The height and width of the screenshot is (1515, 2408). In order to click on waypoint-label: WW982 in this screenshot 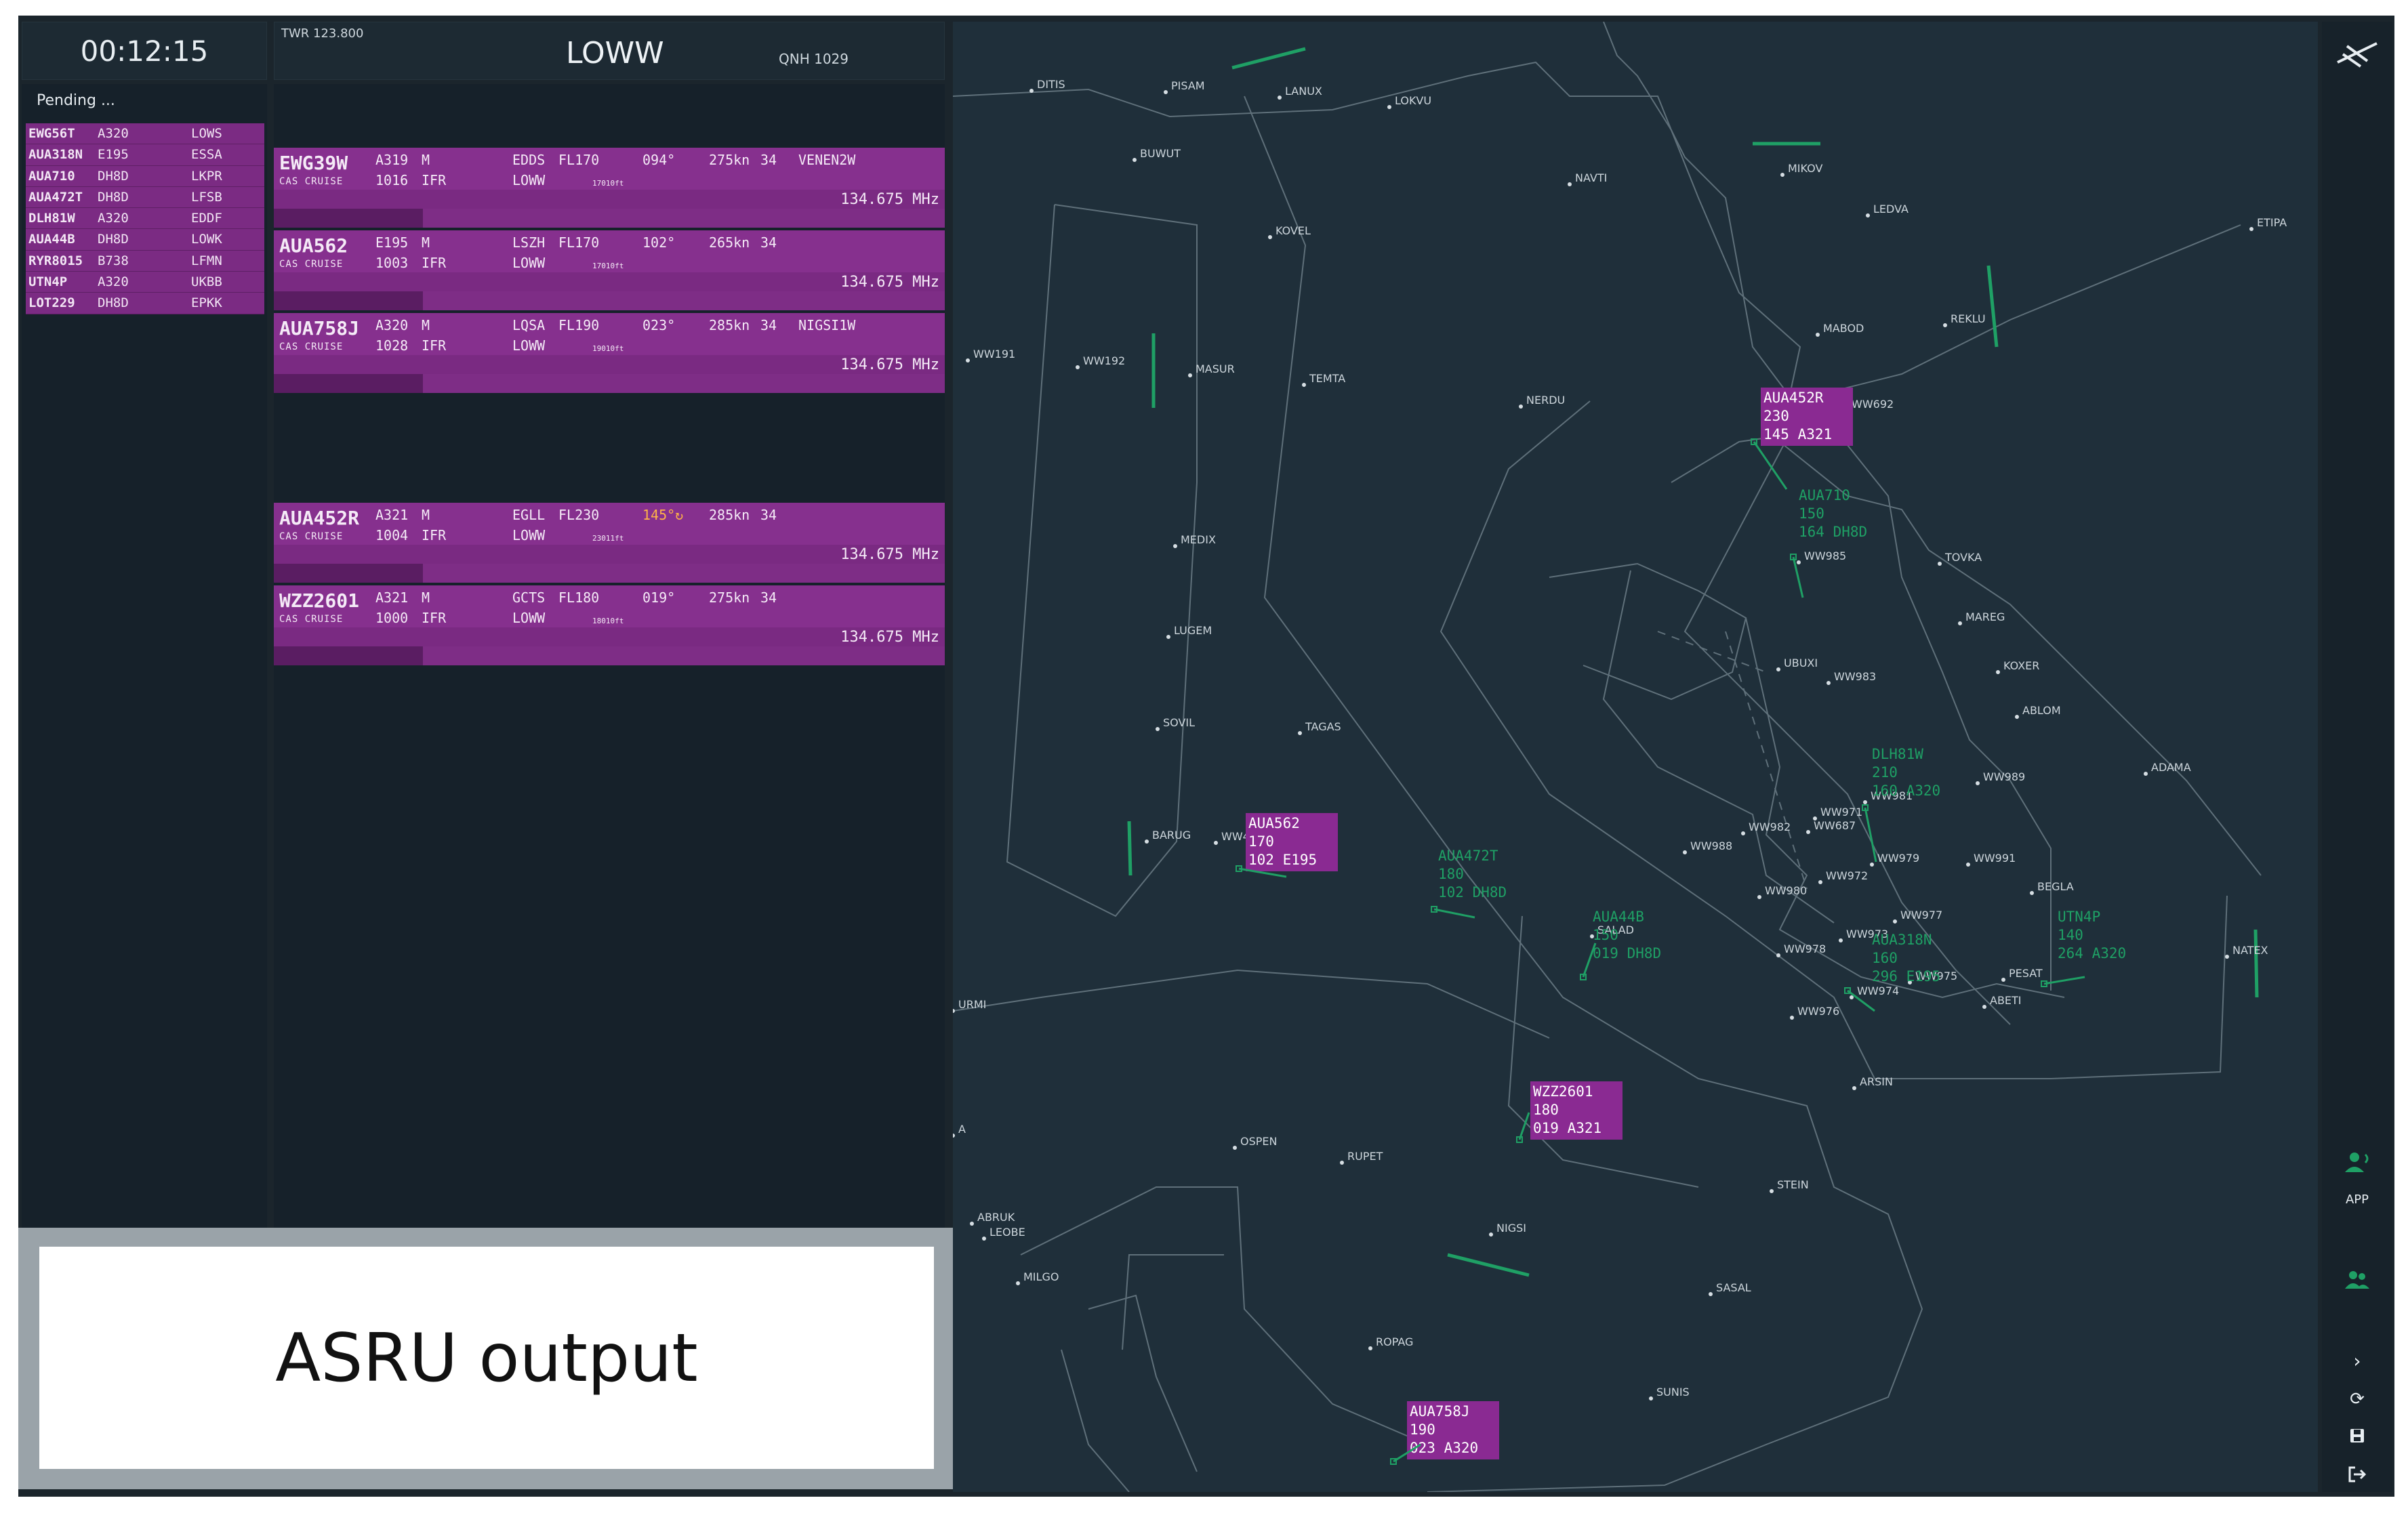, I will do `click(1770, 827)`.